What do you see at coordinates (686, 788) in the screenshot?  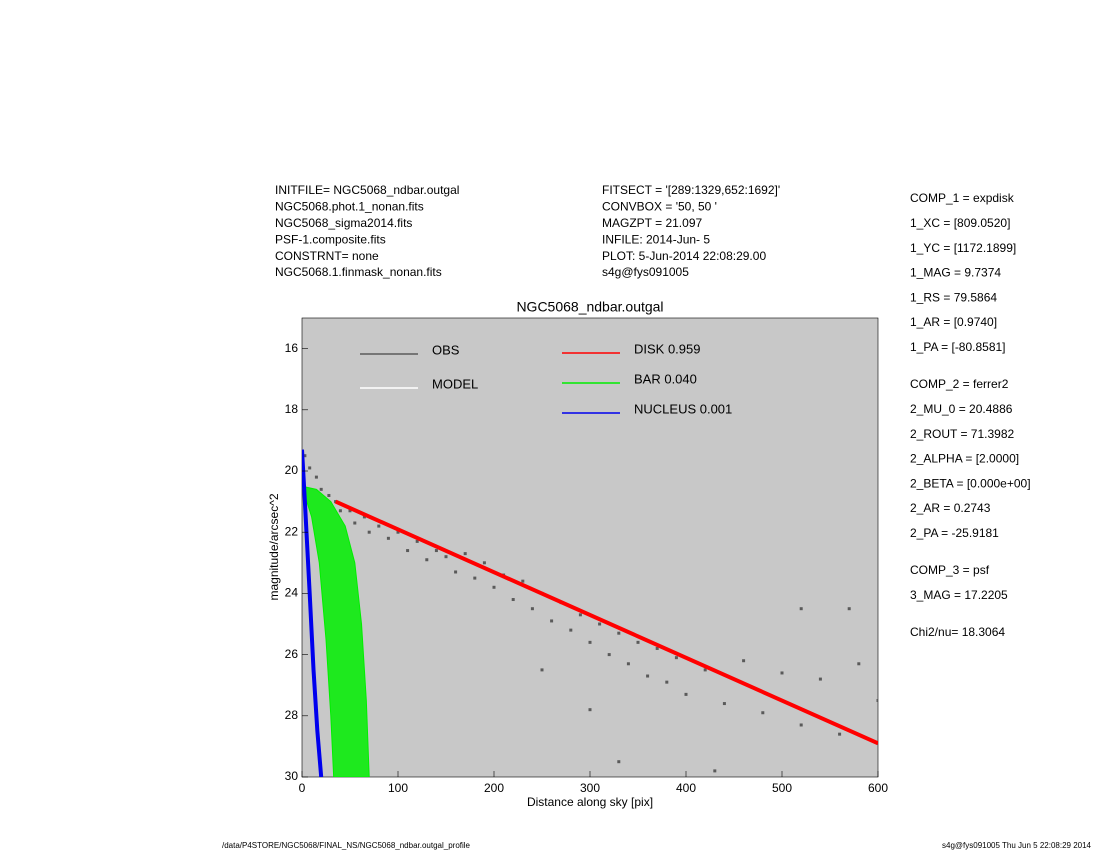 I see `x-tick-label: 400` at bounding box center [686, 788].